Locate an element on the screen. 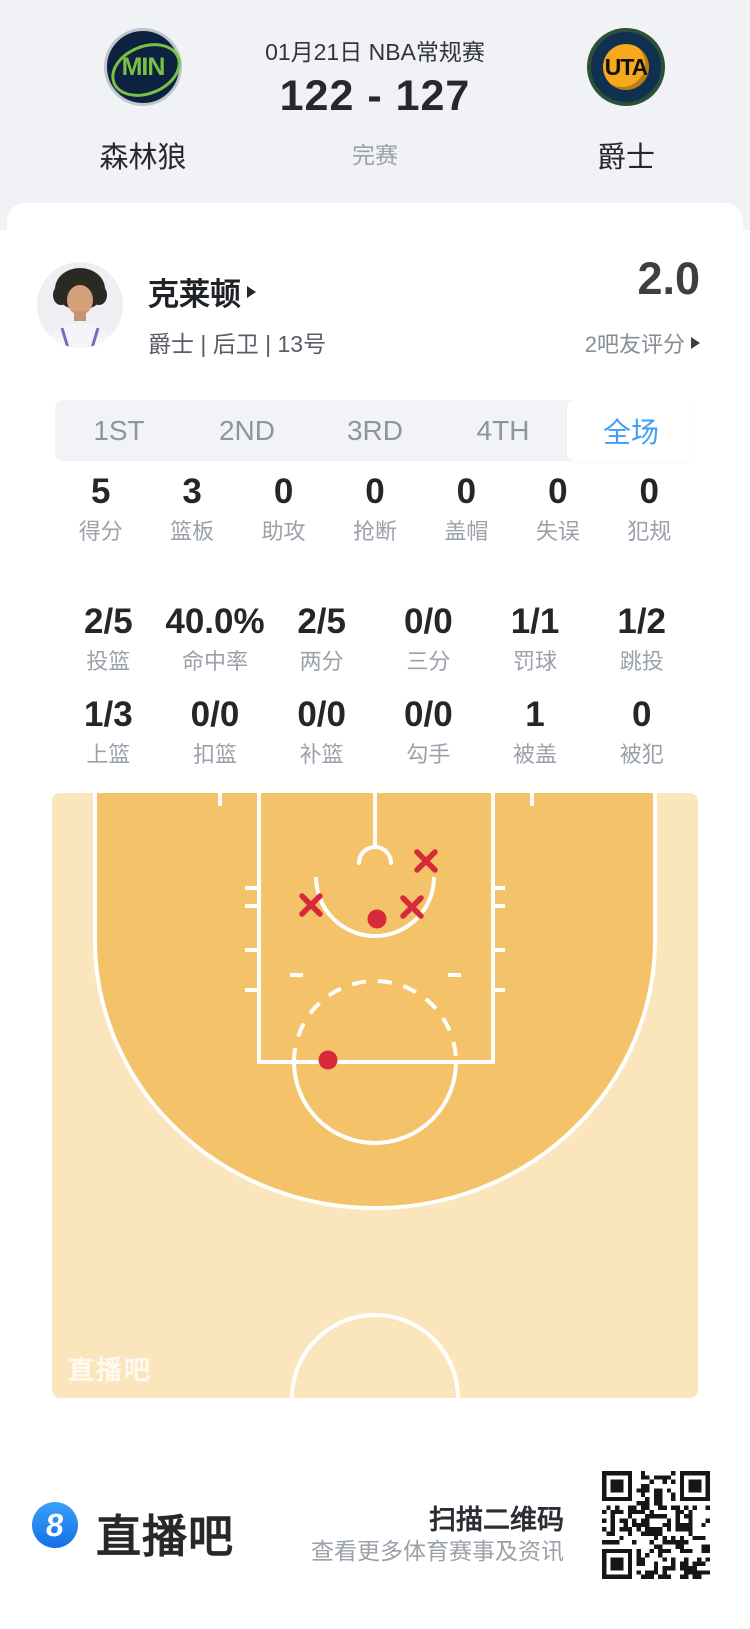  player-name-row: 克莱顿 is located at coordinates (202, 291).